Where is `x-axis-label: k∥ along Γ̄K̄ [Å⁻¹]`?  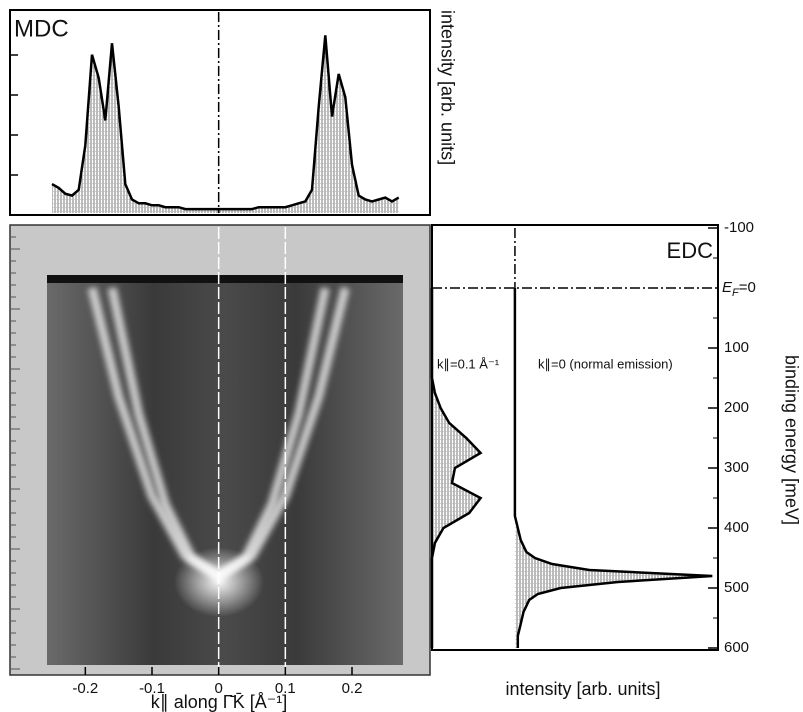
x-axis-label: k∥ along Γ̄K̄ [Å⁻¹] is located at coordinates (219, 702).